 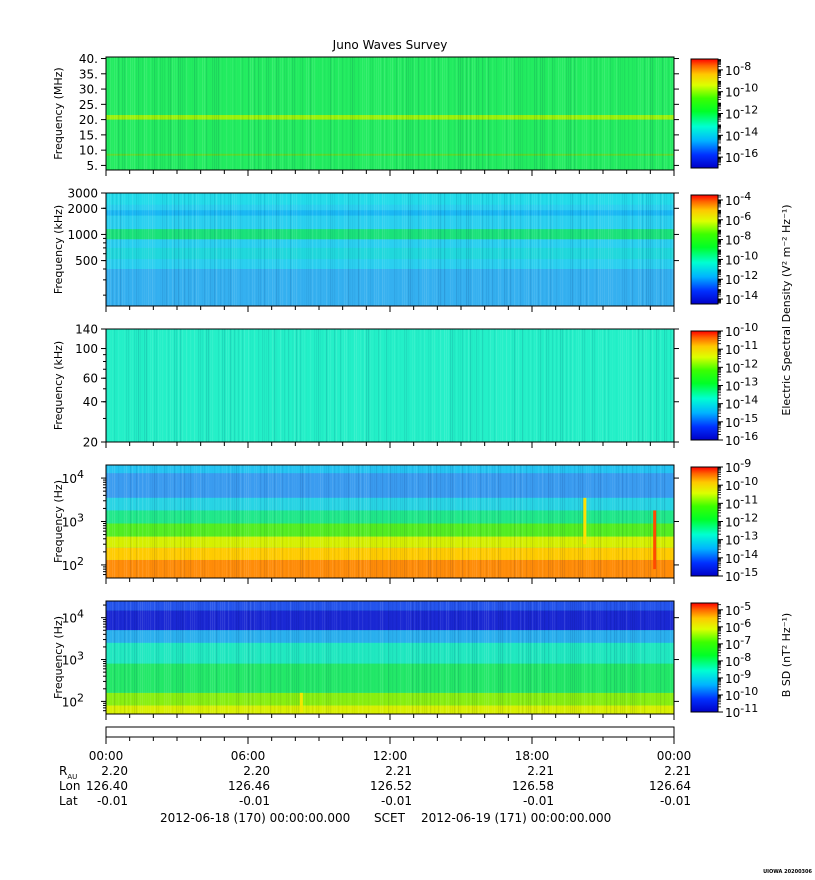 I want to click on colorbar-tick-label: 10-13, so click(x=741, y=385).